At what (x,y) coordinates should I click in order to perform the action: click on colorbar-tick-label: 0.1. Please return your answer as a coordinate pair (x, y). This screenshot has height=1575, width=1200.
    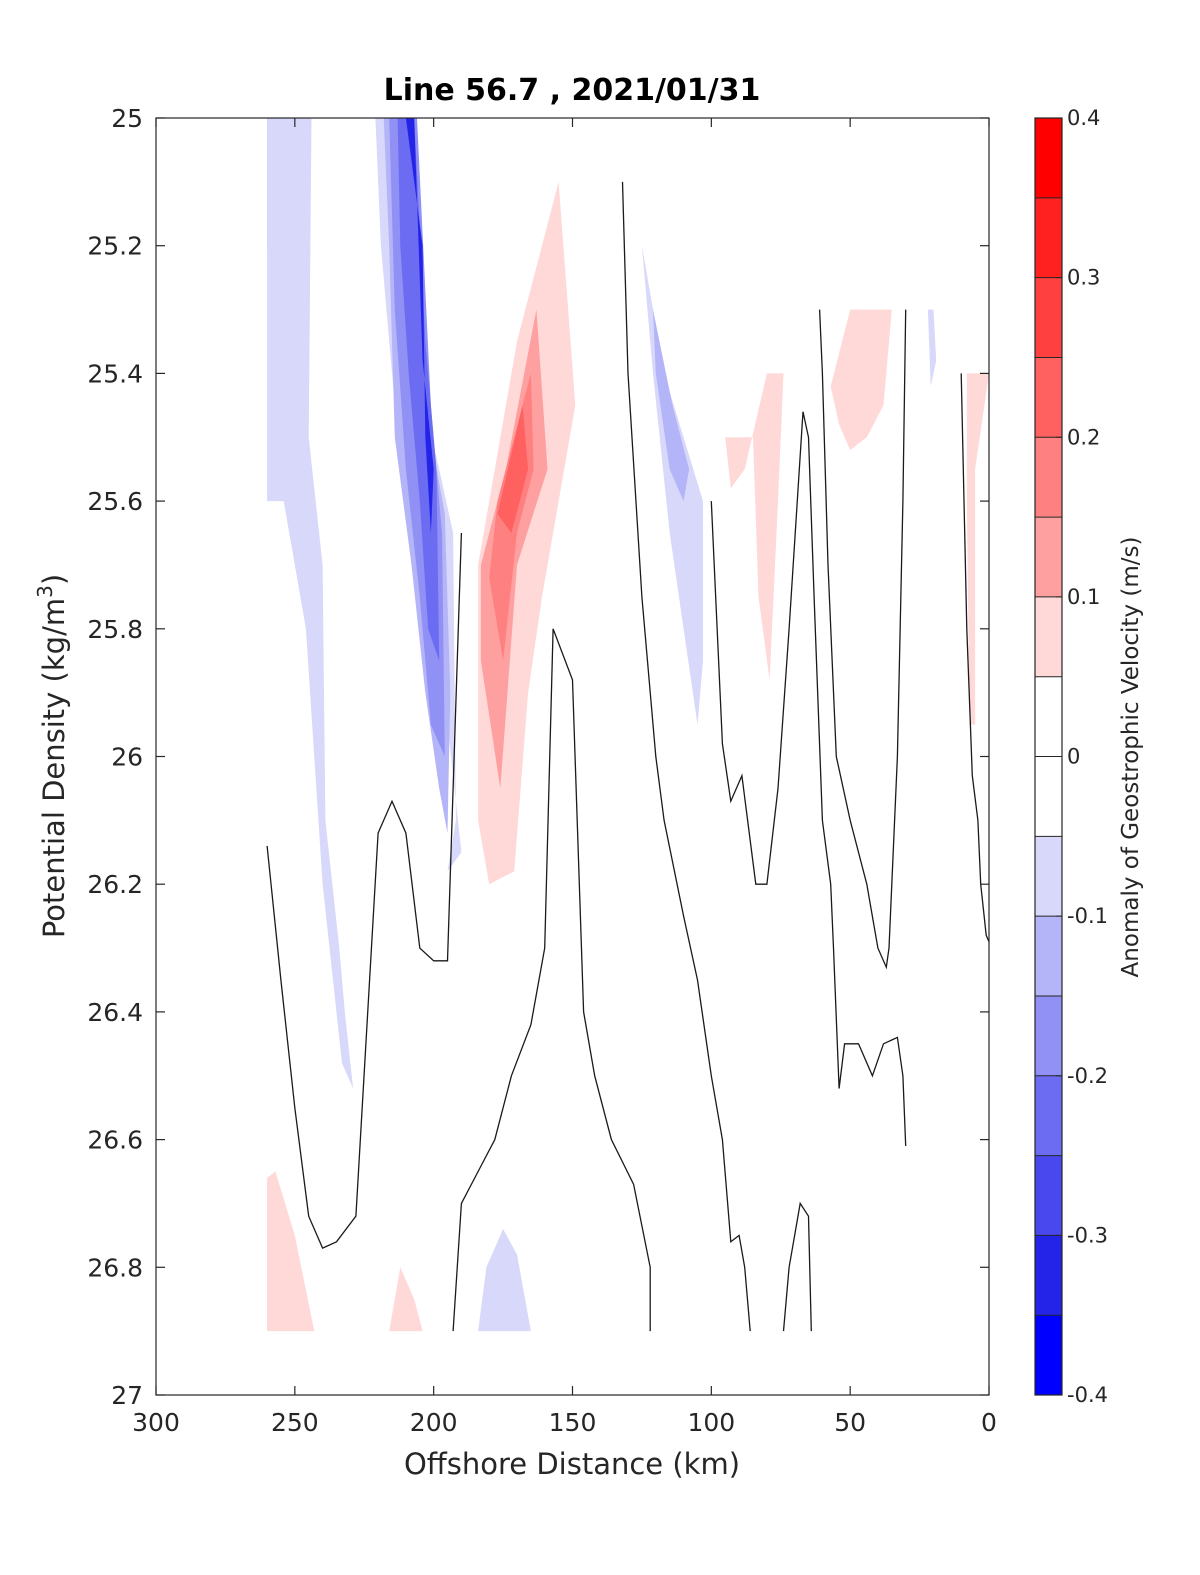
    Looking at the image, I should click on (1083, 597).